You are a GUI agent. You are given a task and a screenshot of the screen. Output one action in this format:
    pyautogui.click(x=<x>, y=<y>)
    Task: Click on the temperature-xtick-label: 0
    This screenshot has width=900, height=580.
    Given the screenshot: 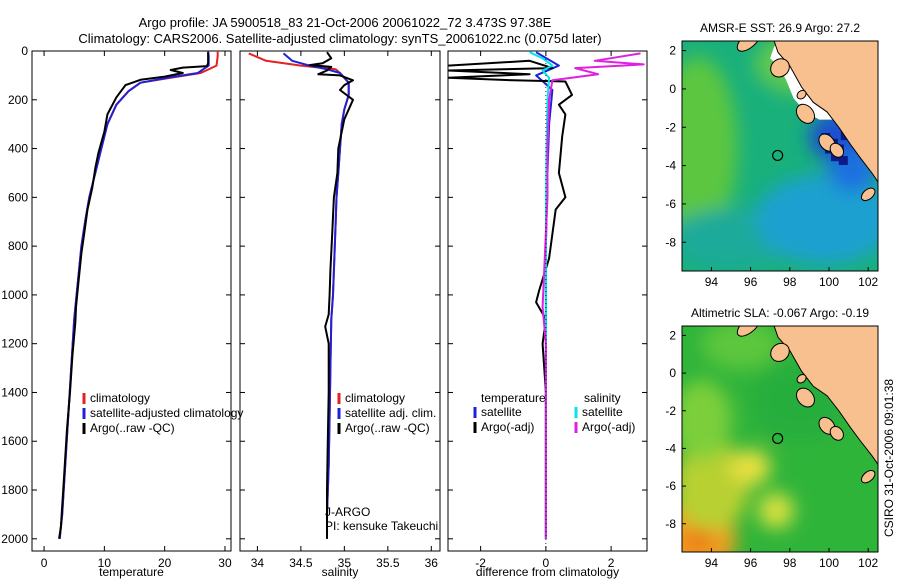 What is the action you would take?
    pyautogui.click(x=44, y=563)
    